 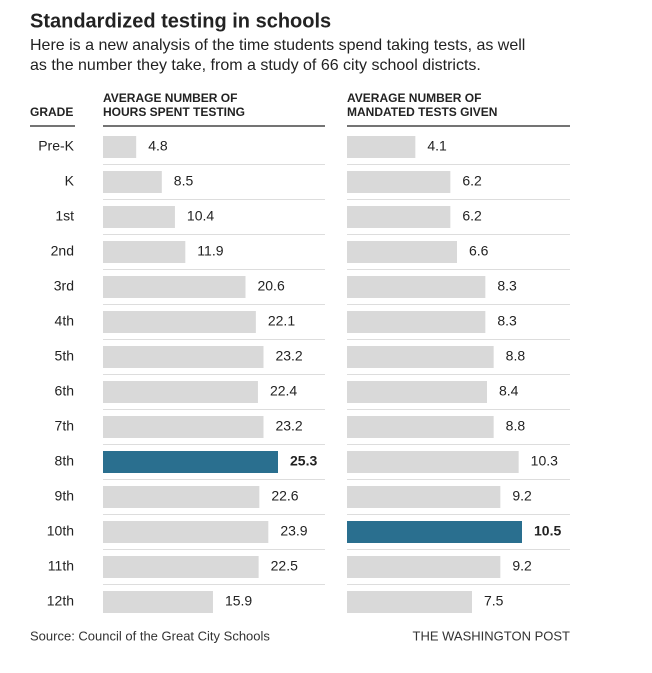 I want to click on category-label: 2nd, so click(x=62, y=251).